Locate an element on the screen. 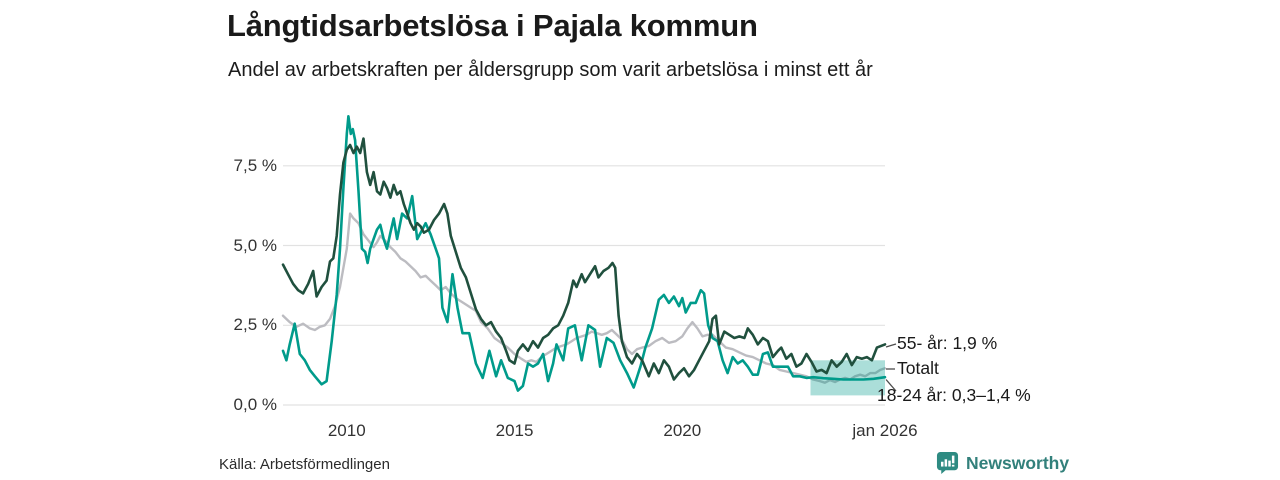  newsworthy-logo: Newsworthy is located at coordinates (1002, 463).